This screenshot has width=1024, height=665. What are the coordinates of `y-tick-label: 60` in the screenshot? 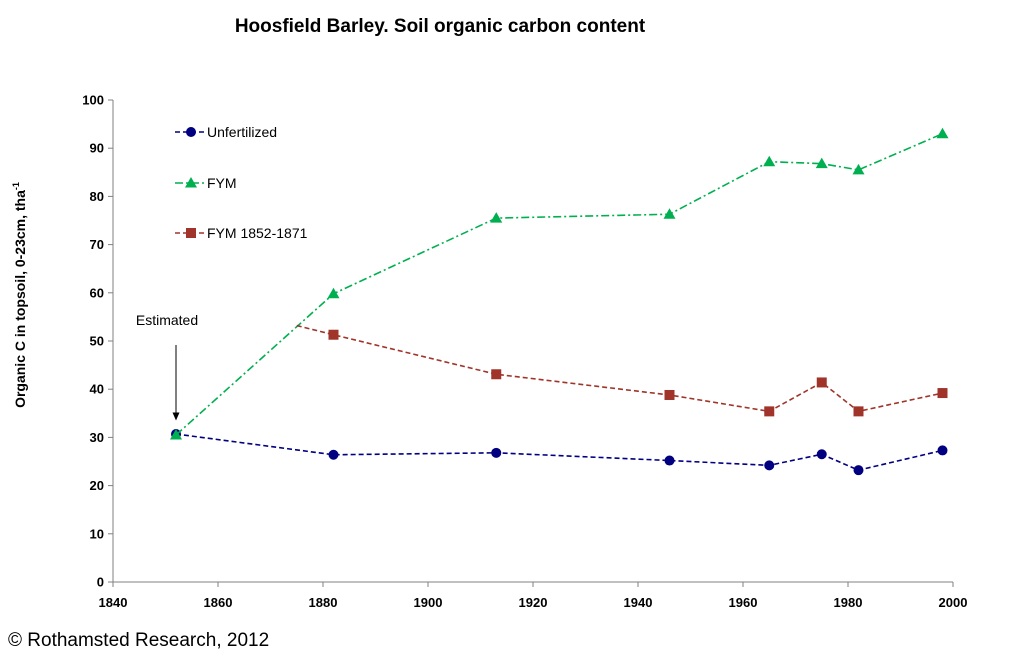 It's located at (97, 292).